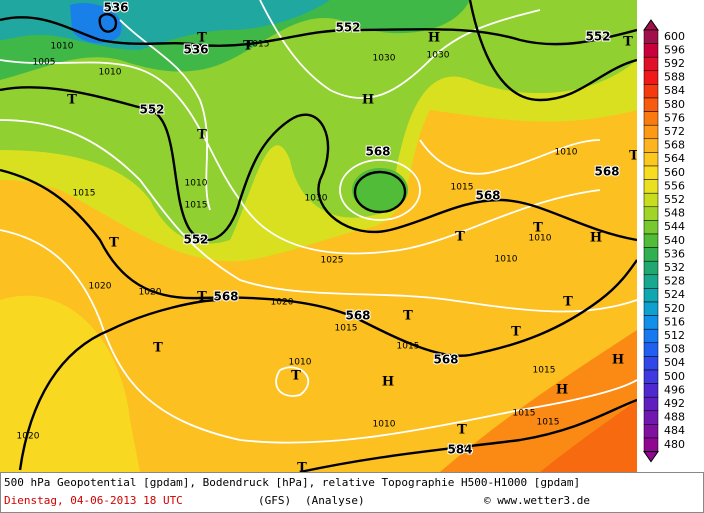 Image resolution: width=704 pixels, height=513 pixels. What do you see at coordinates (674, 376) in the screenshot?
I see `legend-label: 500` at bounding box center [674, 376].